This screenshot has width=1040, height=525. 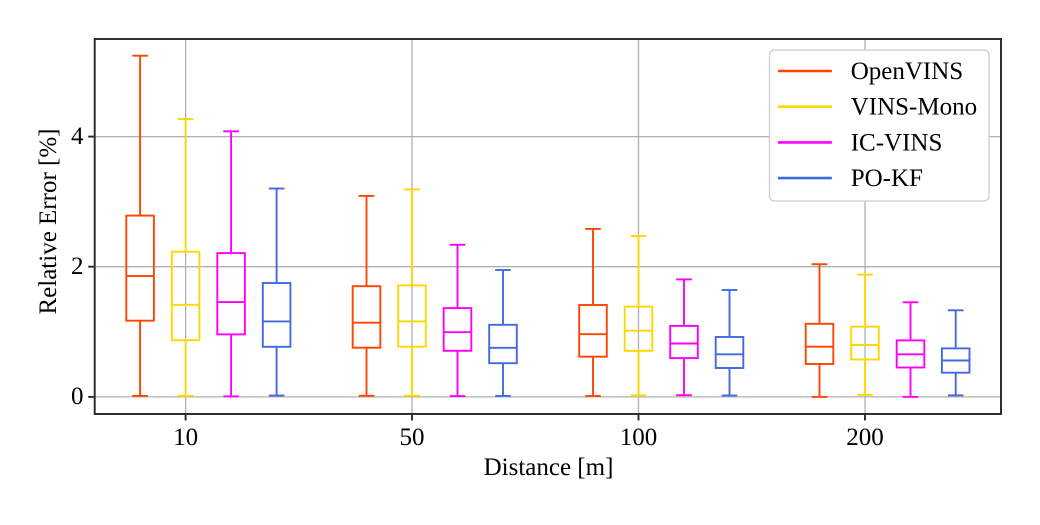 I want to click on svg-text: IC-VINS, so click(x=897, y=142).